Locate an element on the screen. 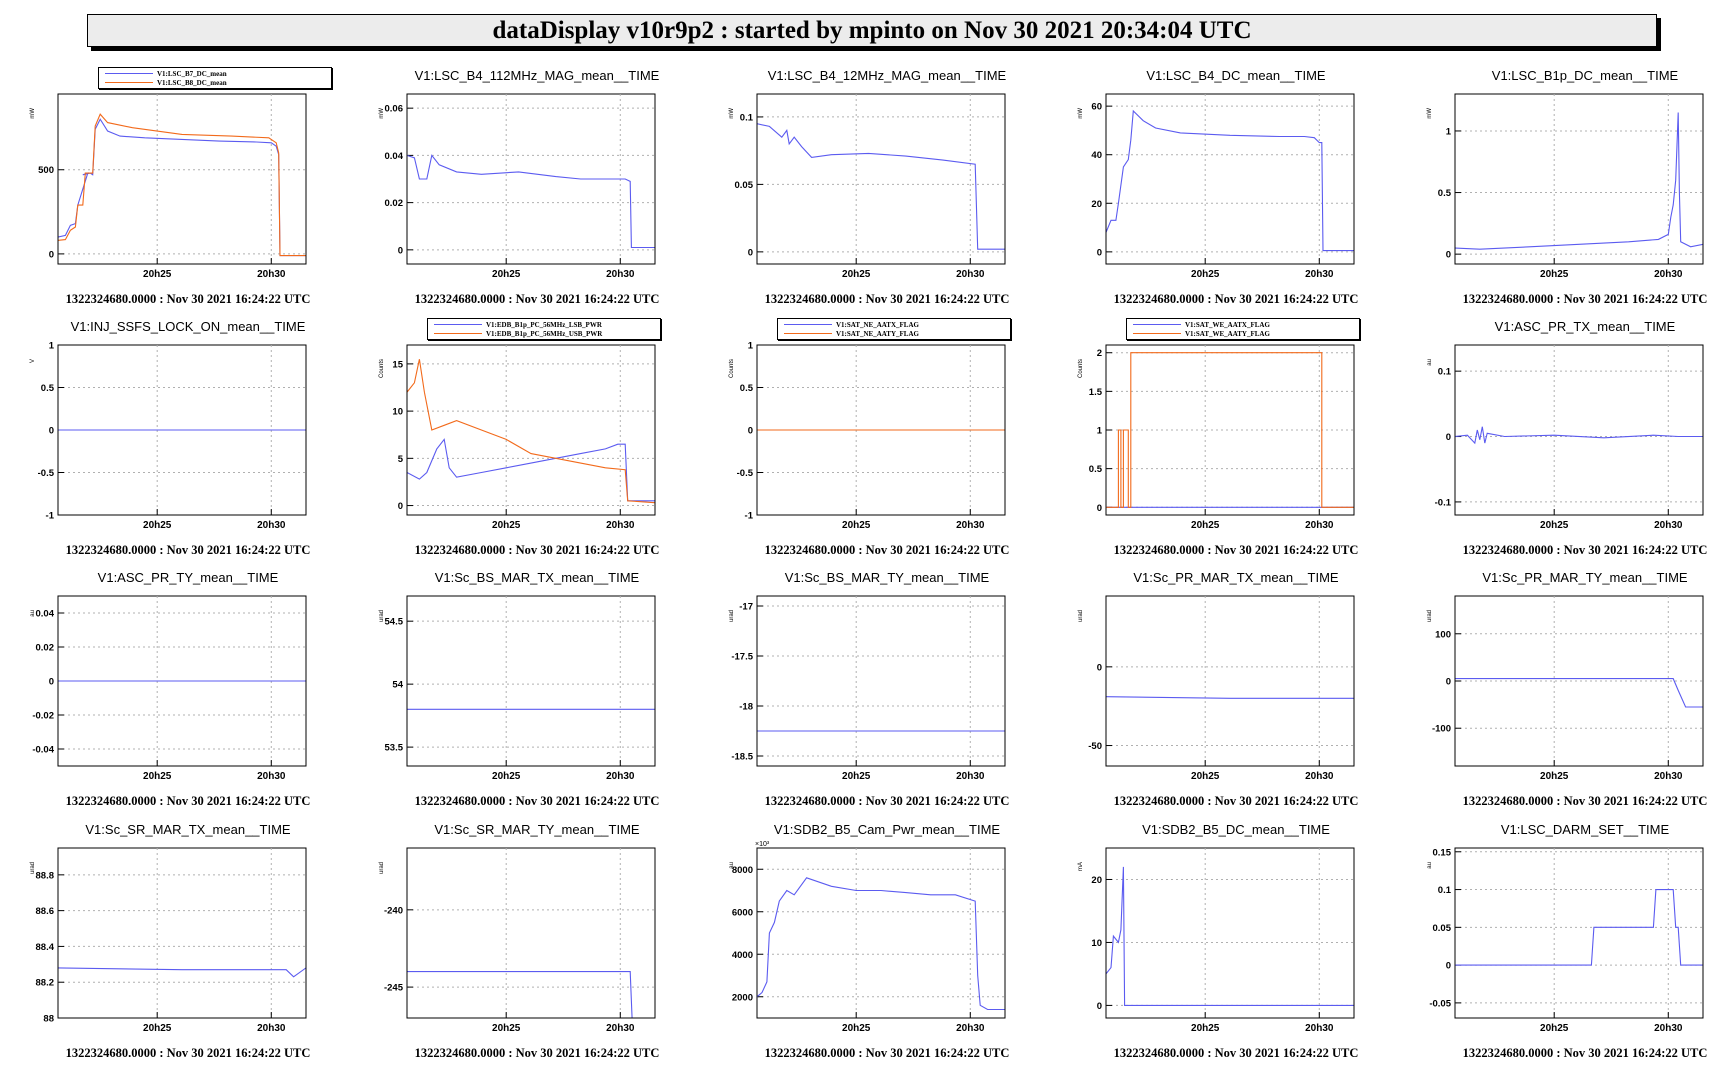  y-unit-label: Counts is located at coordinates (1081, 368).